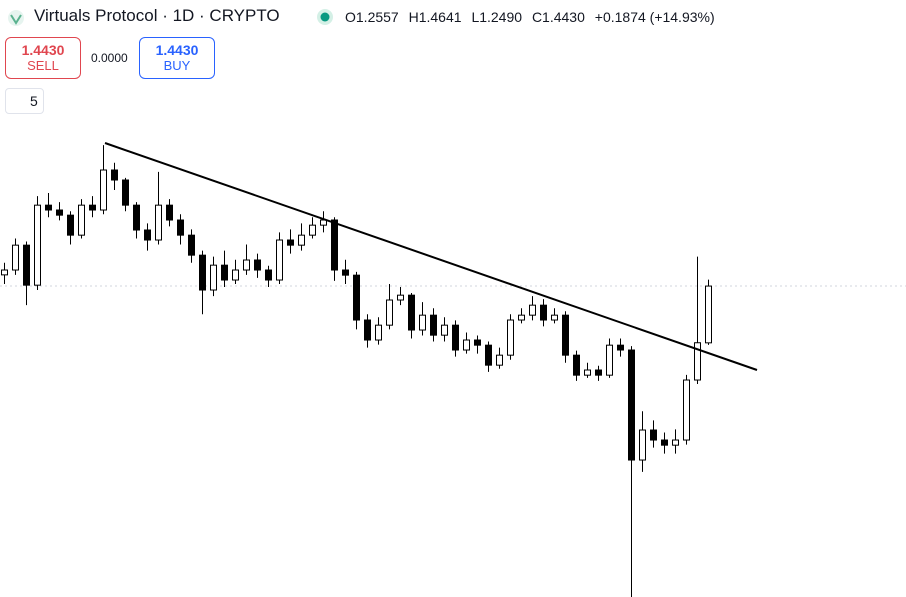 The width and height of the screenshot is (906, 597). What do you see at coordinates (43, 50) in the screenshot?
I see `sell-price: 1.4430` at bounding box center [43, 50].